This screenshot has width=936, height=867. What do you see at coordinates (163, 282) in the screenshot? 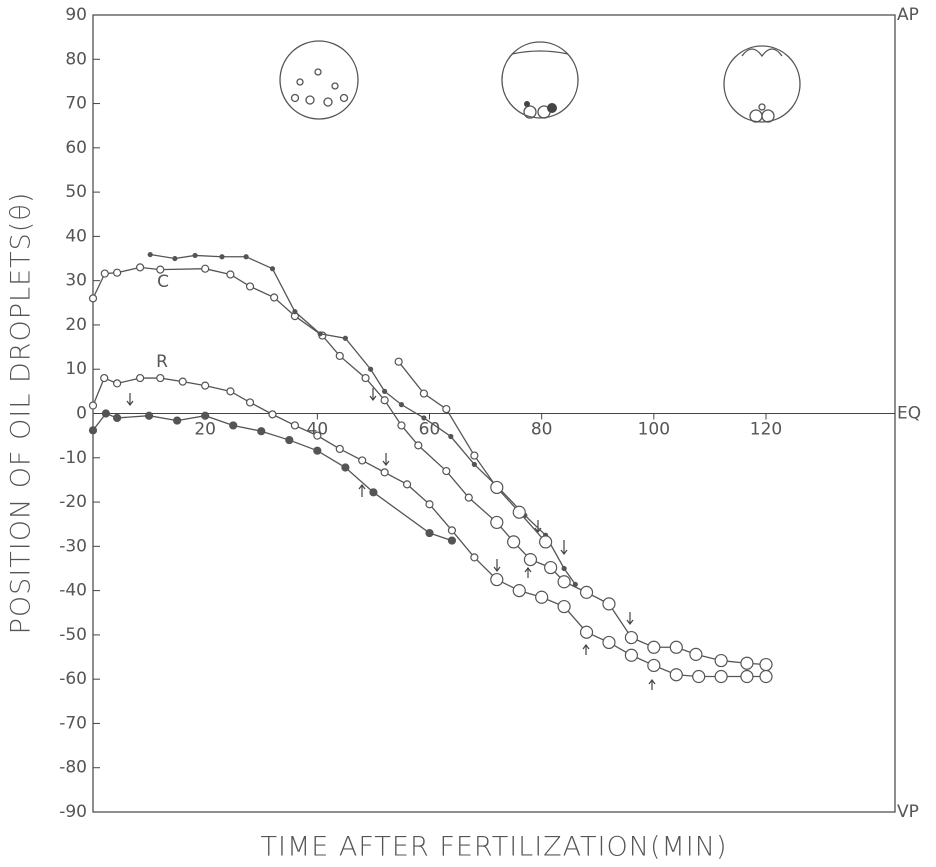
I see `series-label: C` at bounding box center [163, 282].